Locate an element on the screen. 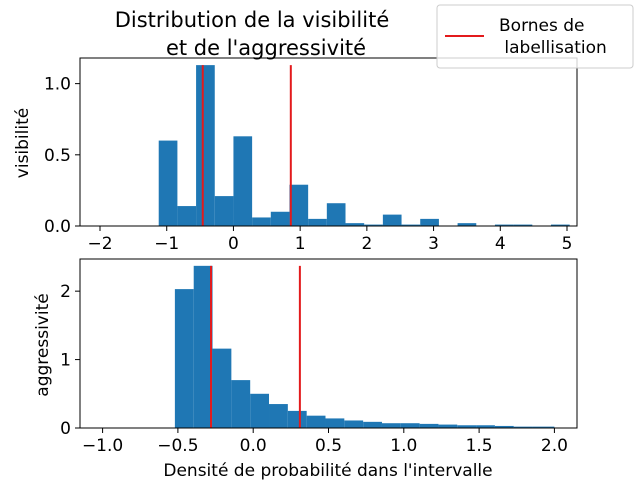 This screenshot has width=640, height=480. visibility-x-tick-label: 2 is located at coordinates (366, 244).